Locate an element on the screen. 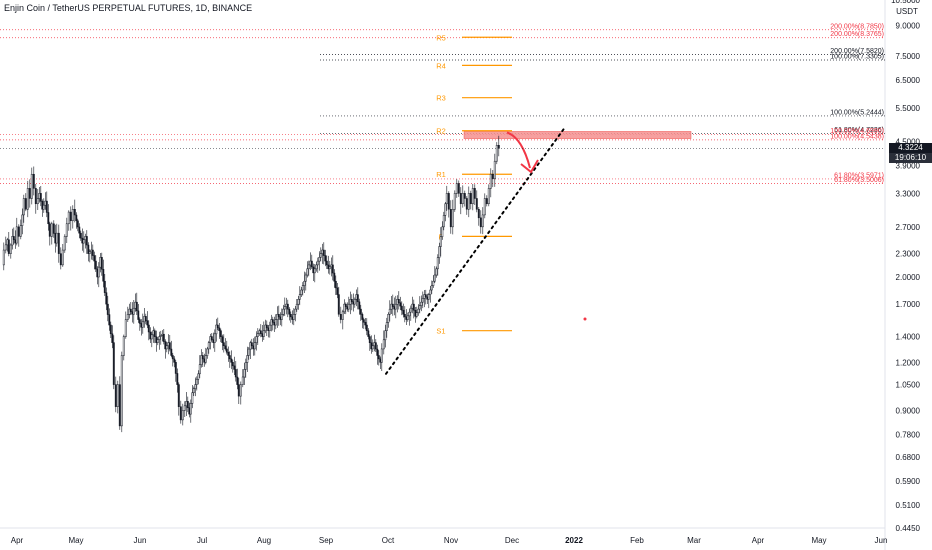 The image size is (932, 550). x-tick-label: May is located at coordinates (818, 540).